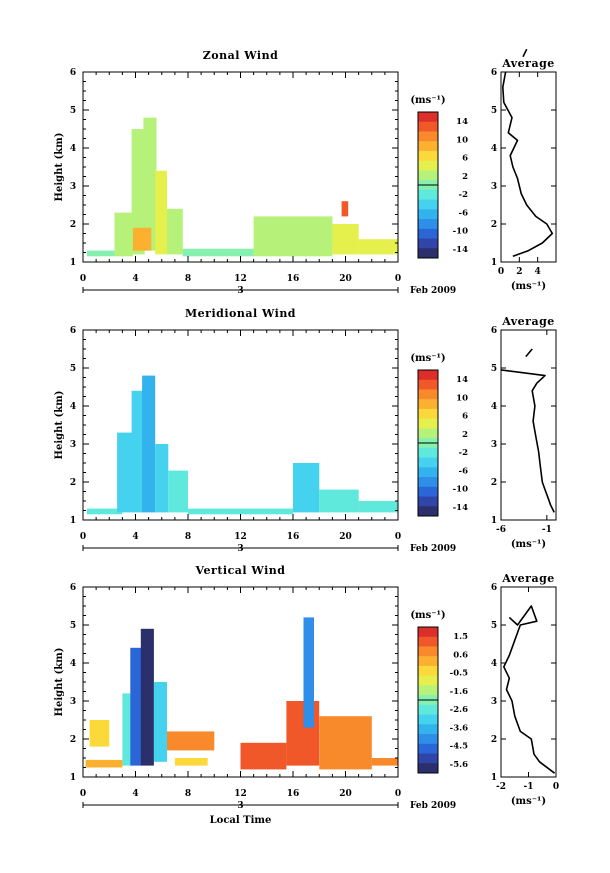 This screenshot has height=873, width=610. I want to click on profile-unit: (ms⁻¹), so click(528, 801).